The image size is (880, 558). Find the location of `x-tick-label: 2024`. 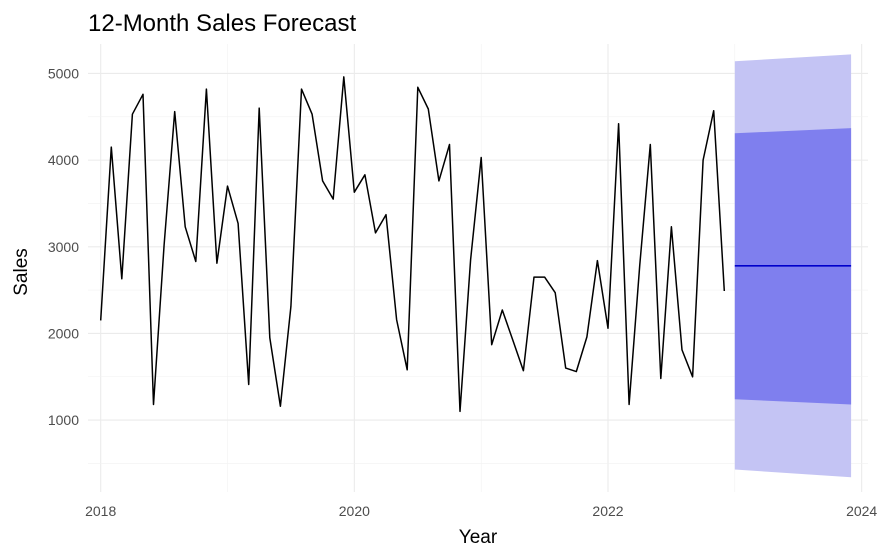

x-tick-label: 2024 is located at coordinates (861, 511).